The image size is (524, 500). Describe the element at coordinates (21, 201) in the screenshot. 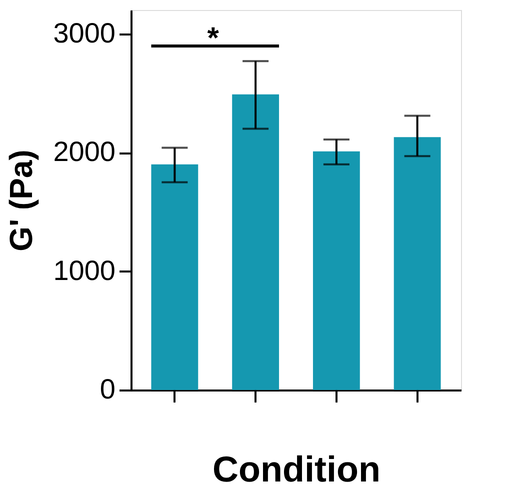

I see `y-axis-title: G' (Pa)` at that location.